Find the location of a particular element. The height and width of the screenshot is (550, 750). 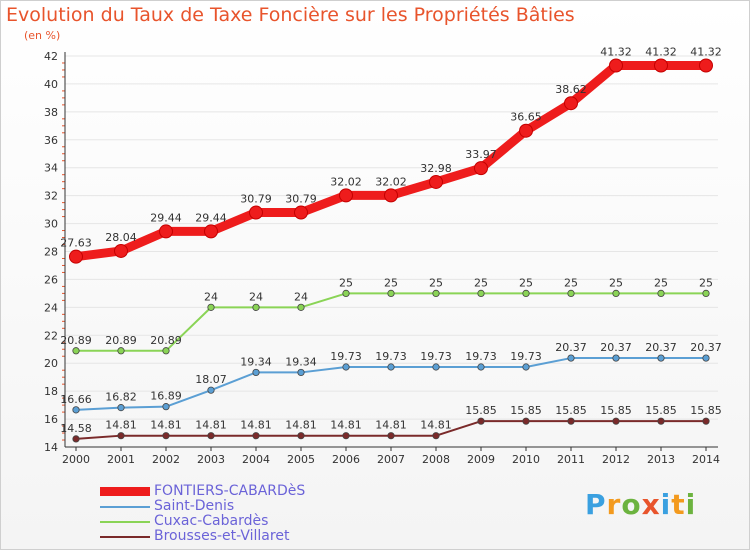

y-tick-label: 22 is located at coordinates (51, 335).